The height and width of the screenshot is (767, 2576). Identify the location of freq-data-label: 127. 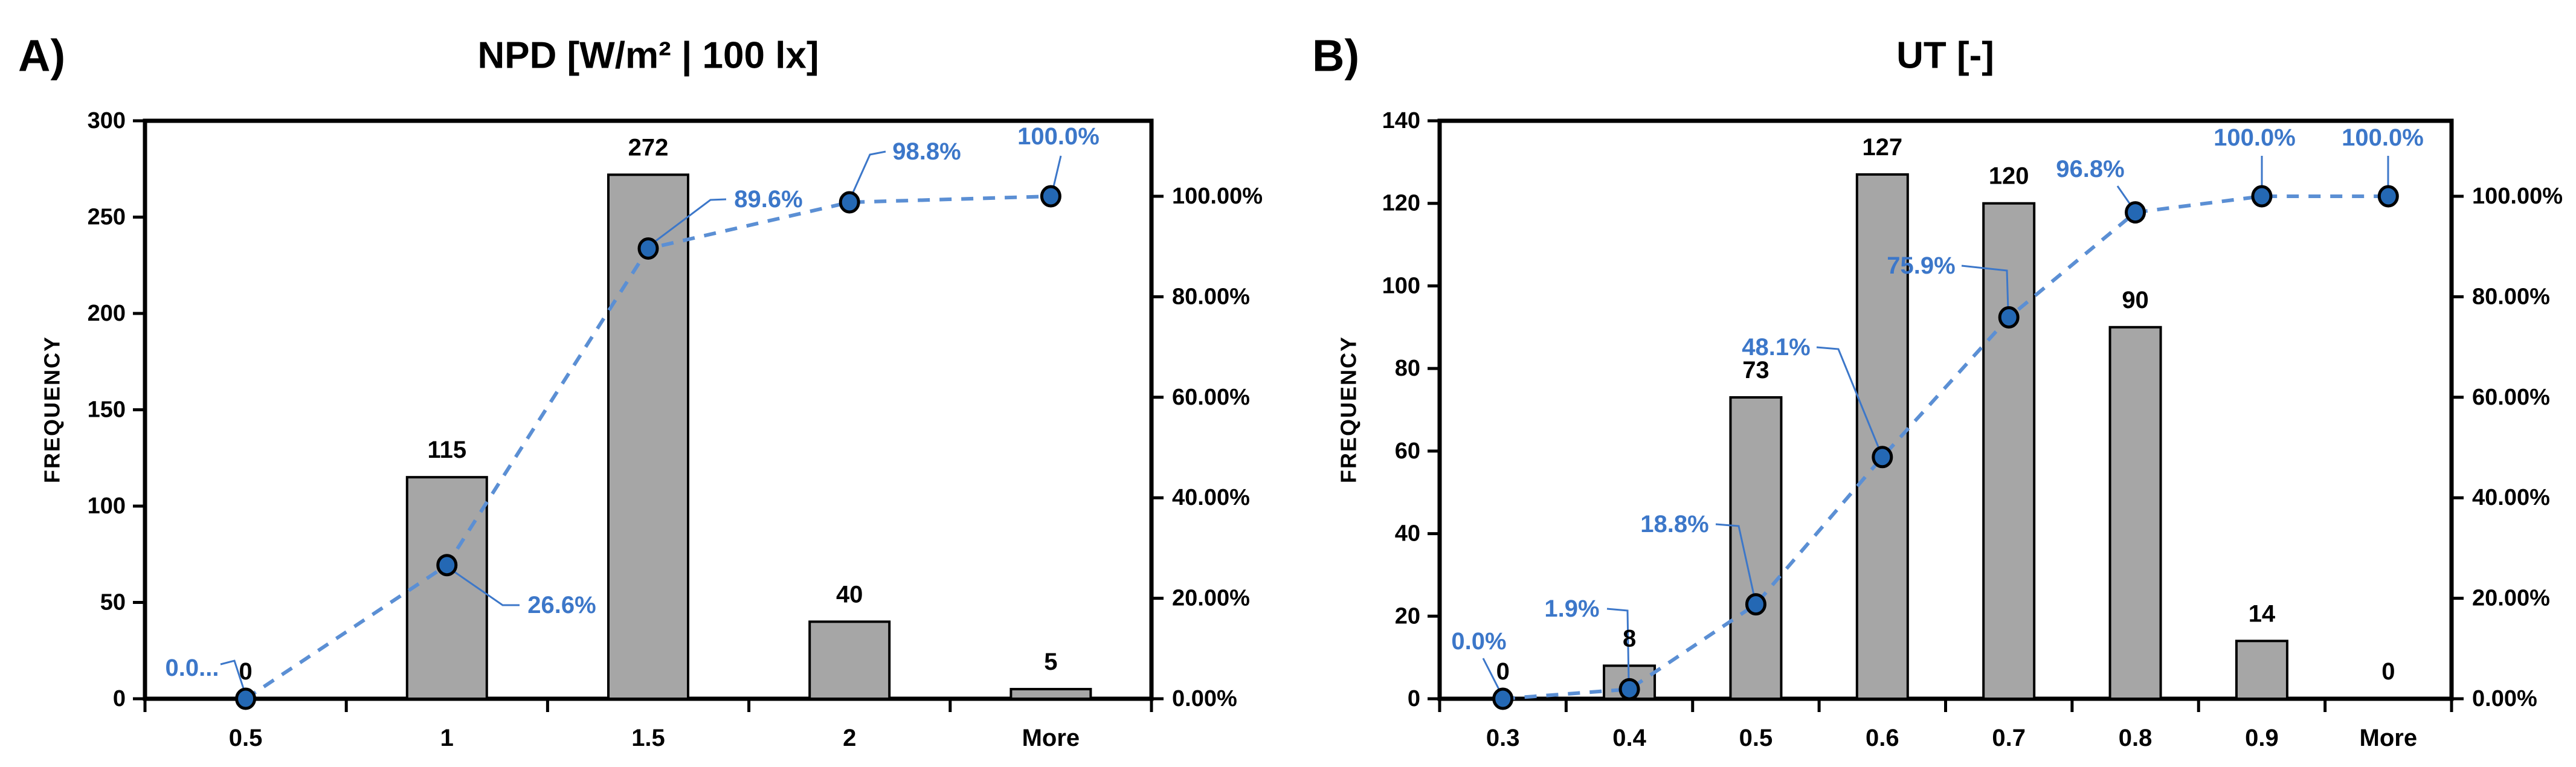
(1882, 147).